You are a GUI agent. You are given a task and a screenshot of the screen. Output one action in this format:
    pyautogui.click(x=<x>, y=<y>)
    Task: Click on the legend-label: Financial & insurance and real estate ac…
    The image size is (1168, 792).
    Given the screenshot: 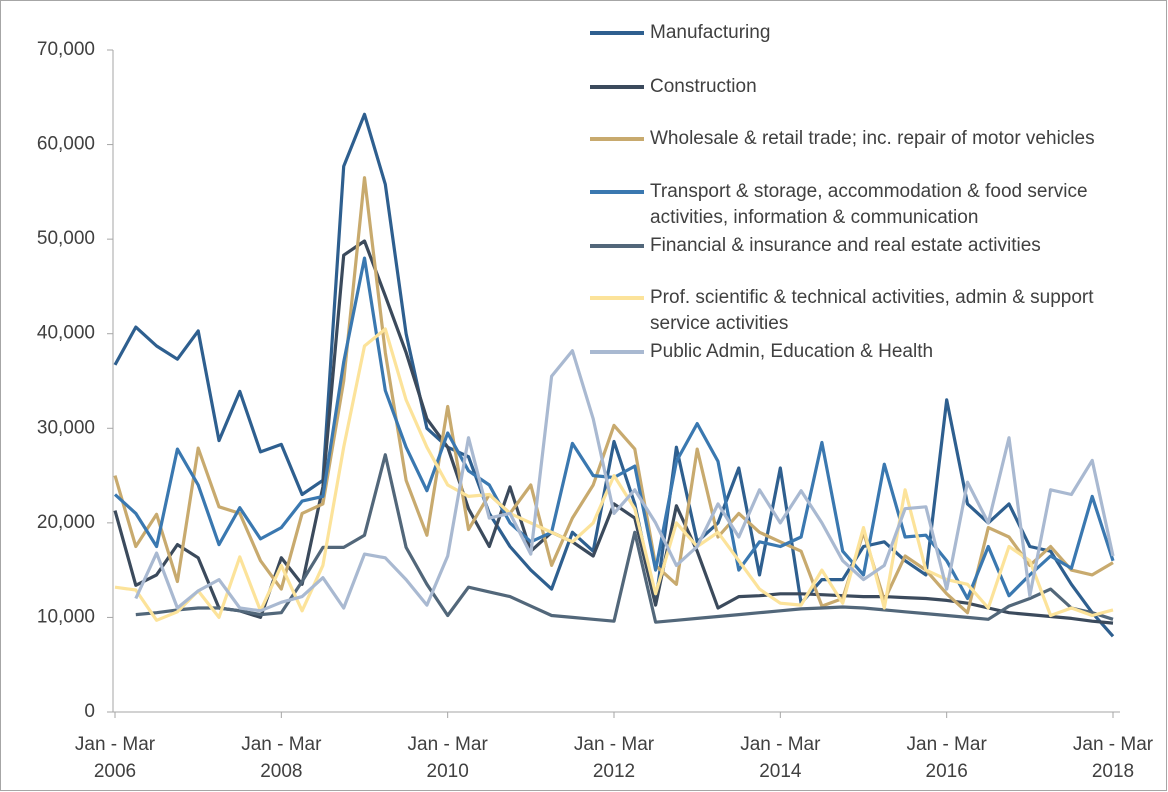 What is the action you would take?
    pyautogui.click(x=845, y=245)
    